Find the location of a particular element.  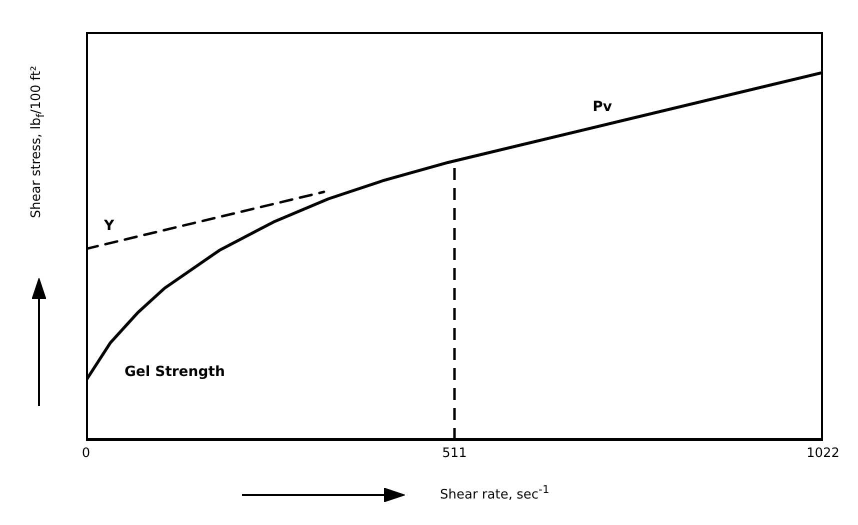

annotation: Pv is located at coordinates (602, 106).